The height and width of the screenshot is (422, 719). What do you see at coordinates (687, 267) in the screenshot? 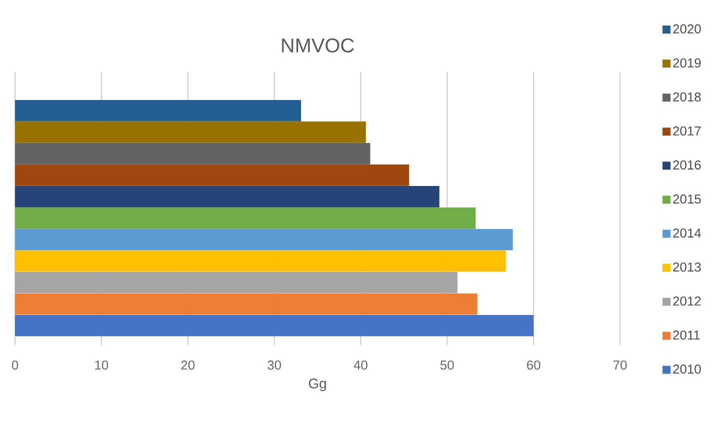
I see `legend-label: 2013` at bounding box center [687, 267].